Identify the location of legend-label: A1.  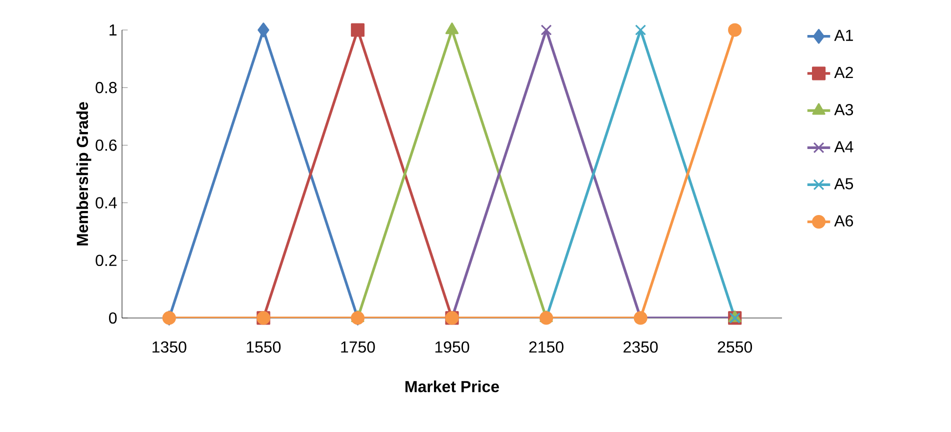
(843, 35).